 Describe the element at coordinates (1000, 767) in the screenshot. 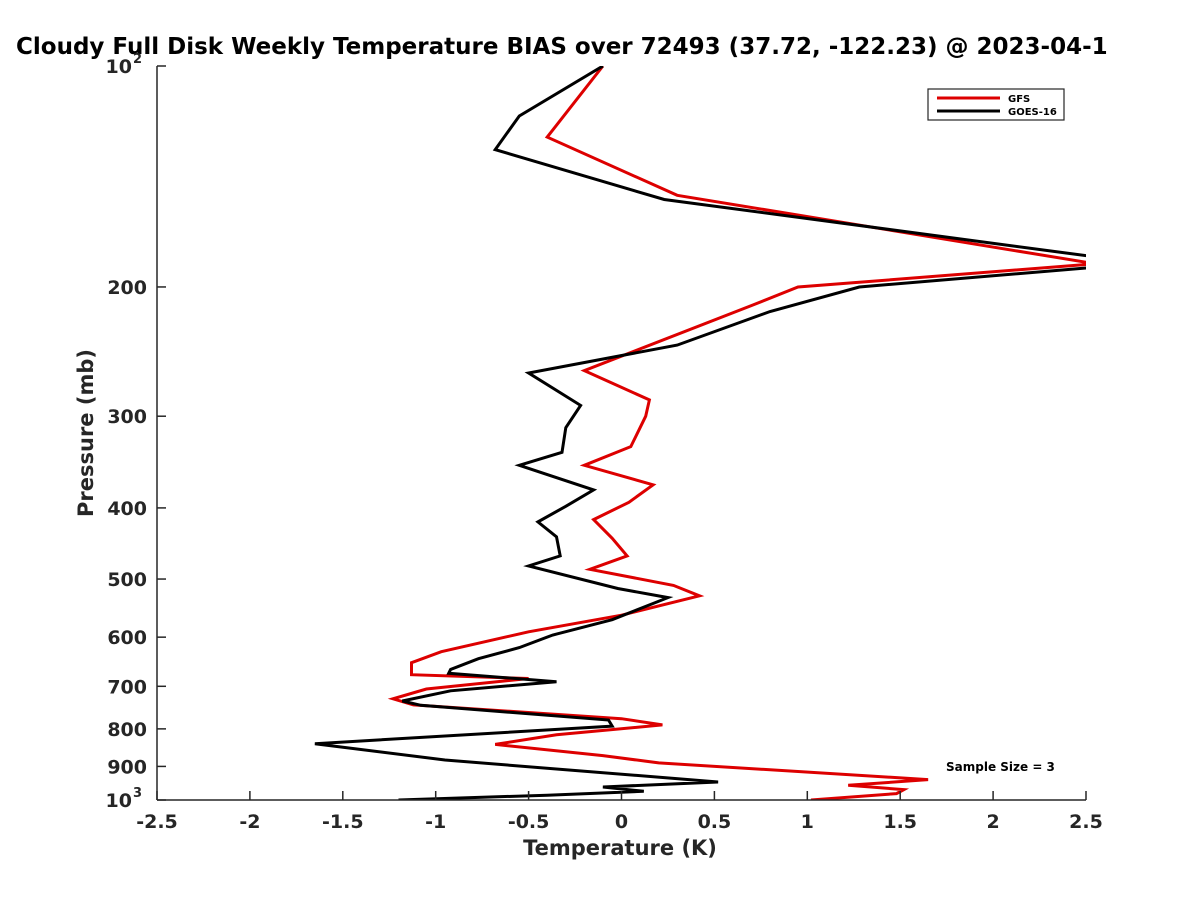

I see `sample-size-annotation: Sample Size = 3` at that location.